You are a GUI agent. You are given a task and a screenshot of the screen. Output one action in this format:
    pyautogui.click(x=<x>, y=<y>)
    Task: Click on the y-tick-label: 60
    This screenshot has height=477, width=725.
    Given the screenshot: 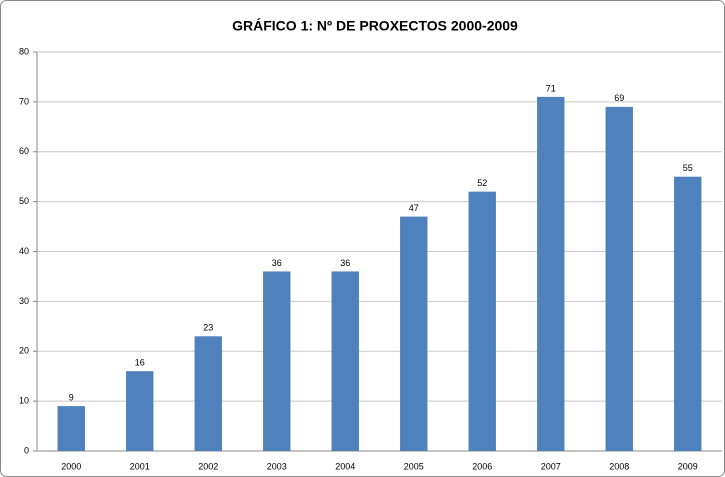 What is the action you would take?
    pyautogui.click(x=24, y=151)
    